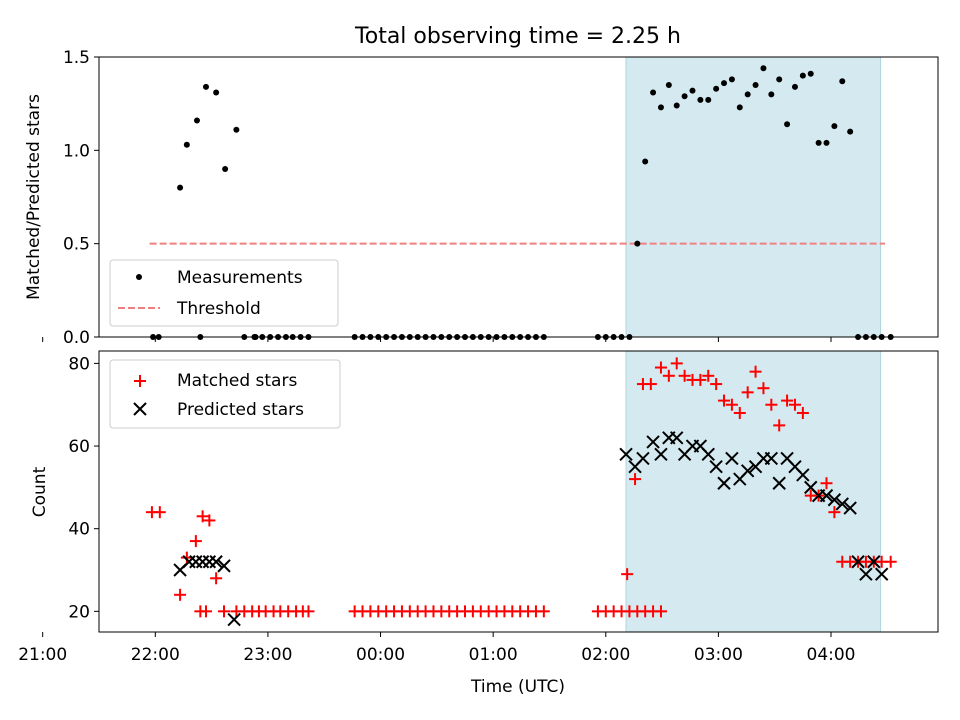 This screenshot has width=960, height=720. I want to click on x-tick-label: 00:00, so click(380, 655).